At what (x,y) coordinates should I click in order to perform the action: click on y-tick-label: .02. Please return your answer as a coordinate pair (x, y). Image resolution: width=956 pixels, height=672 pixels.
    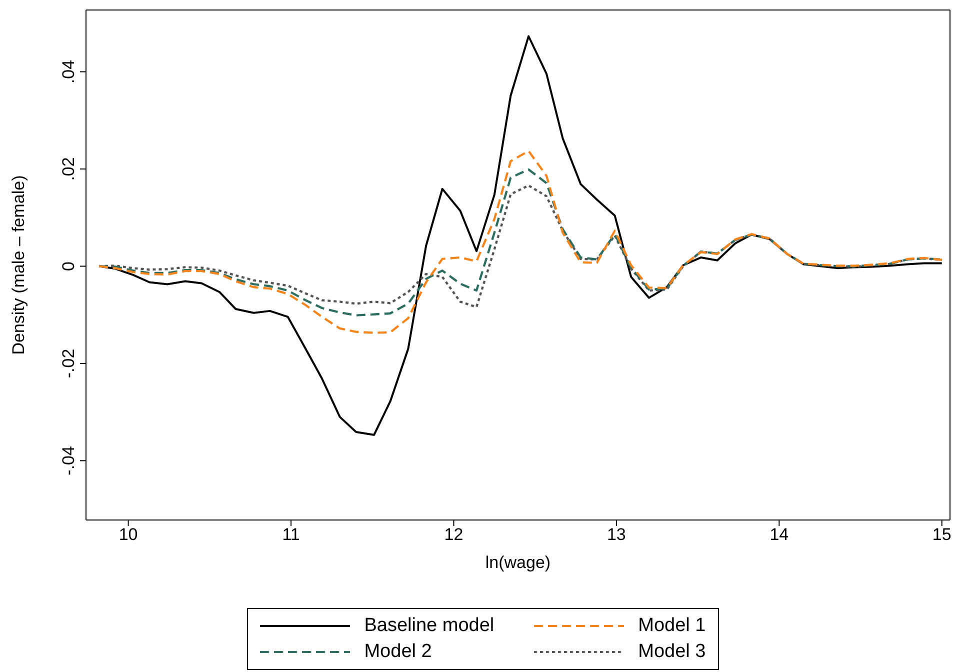
    Looking at the image, I should click on (68, 169).